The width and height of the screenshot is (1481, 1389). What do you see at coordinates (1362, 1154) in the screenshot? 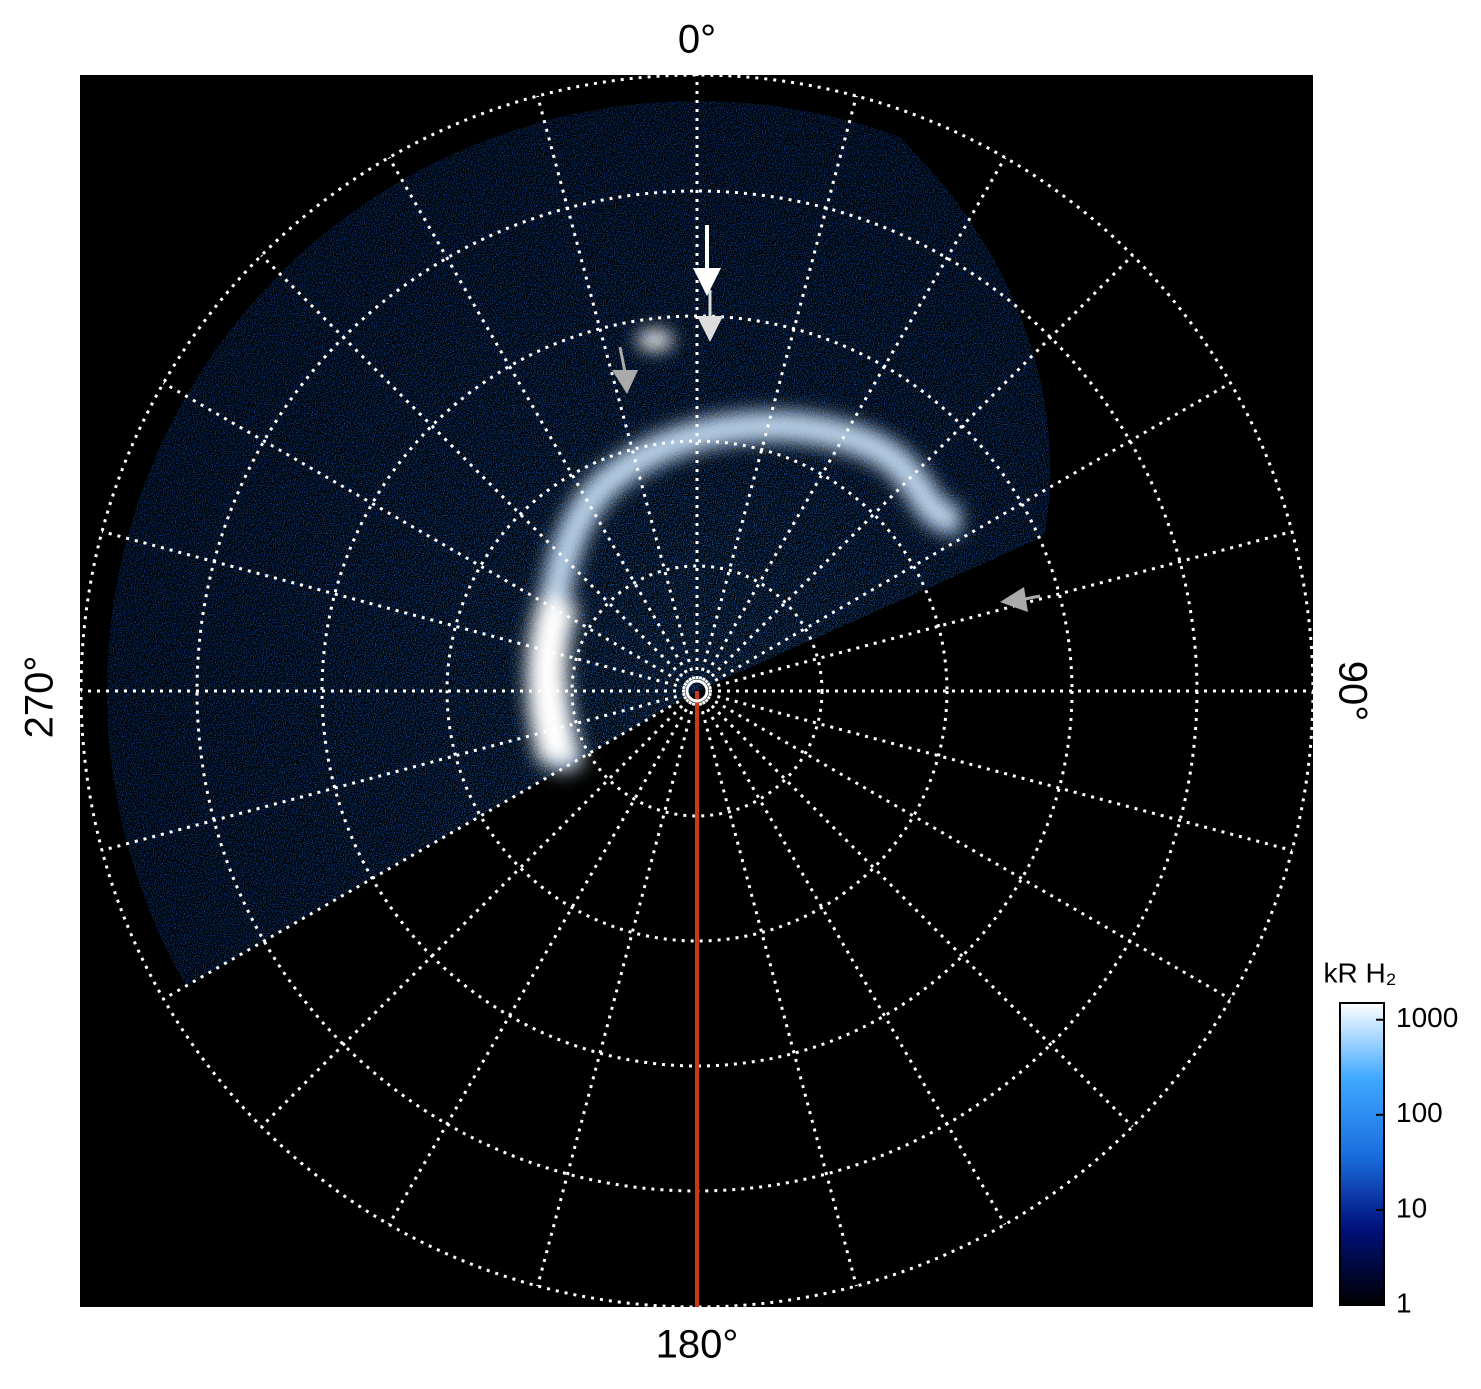
I see `colorbar-scale` at bounding box center [1362, 1154].